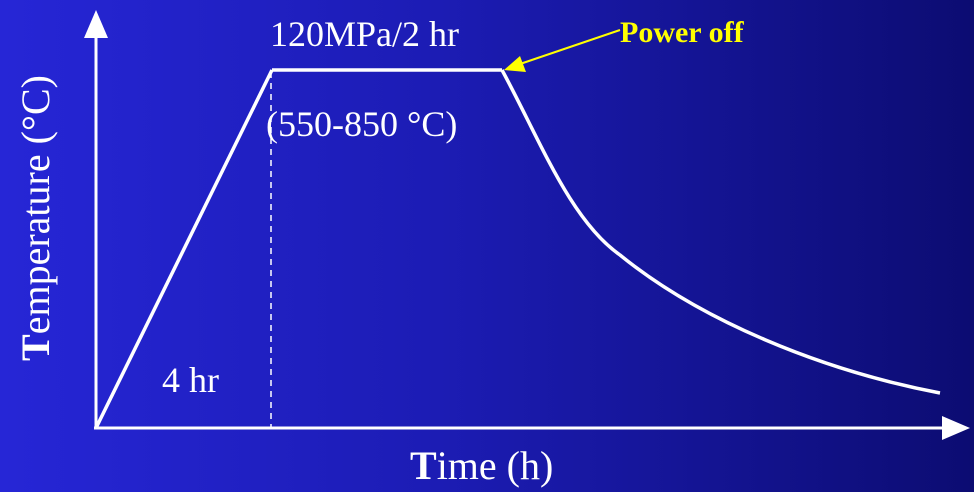  What do you see at coordinates (362, 124) in the screenshot?
I see `temperature-range-label: (550-850 °C)` at bounding box center [362, 124].